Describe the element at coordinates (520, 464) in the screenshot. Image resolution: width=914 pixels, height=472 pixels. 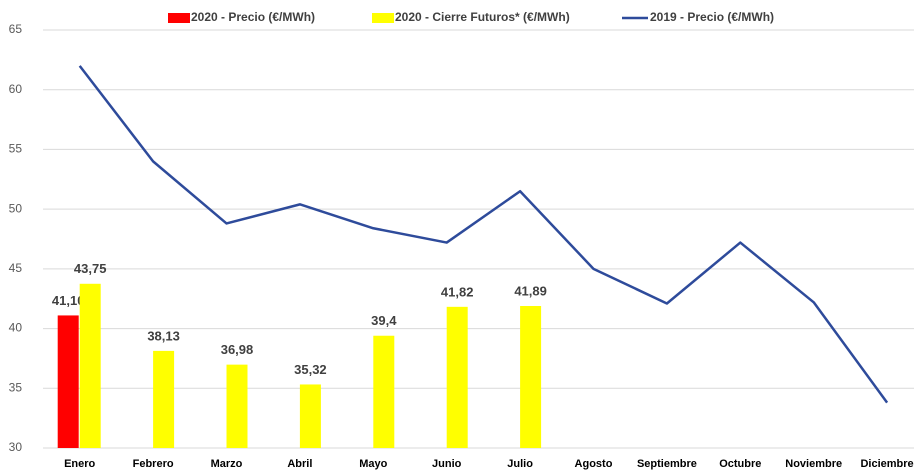
I see `x-tick-label: Julio` at that location.